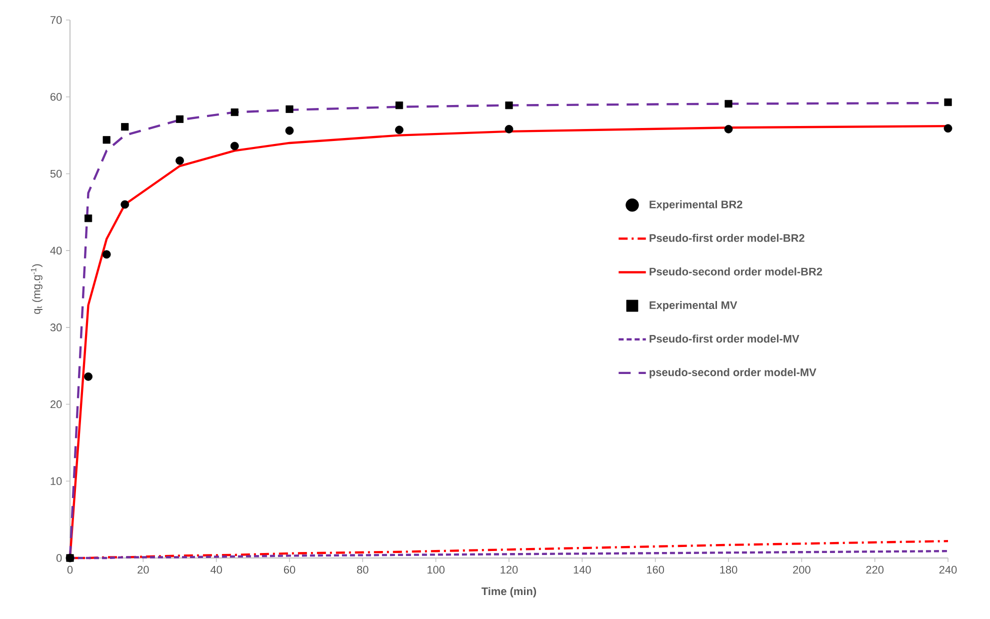  Describe the element at coordinates (509, 570) in the screenshot. I see `x-tick-label: 120` at that location.